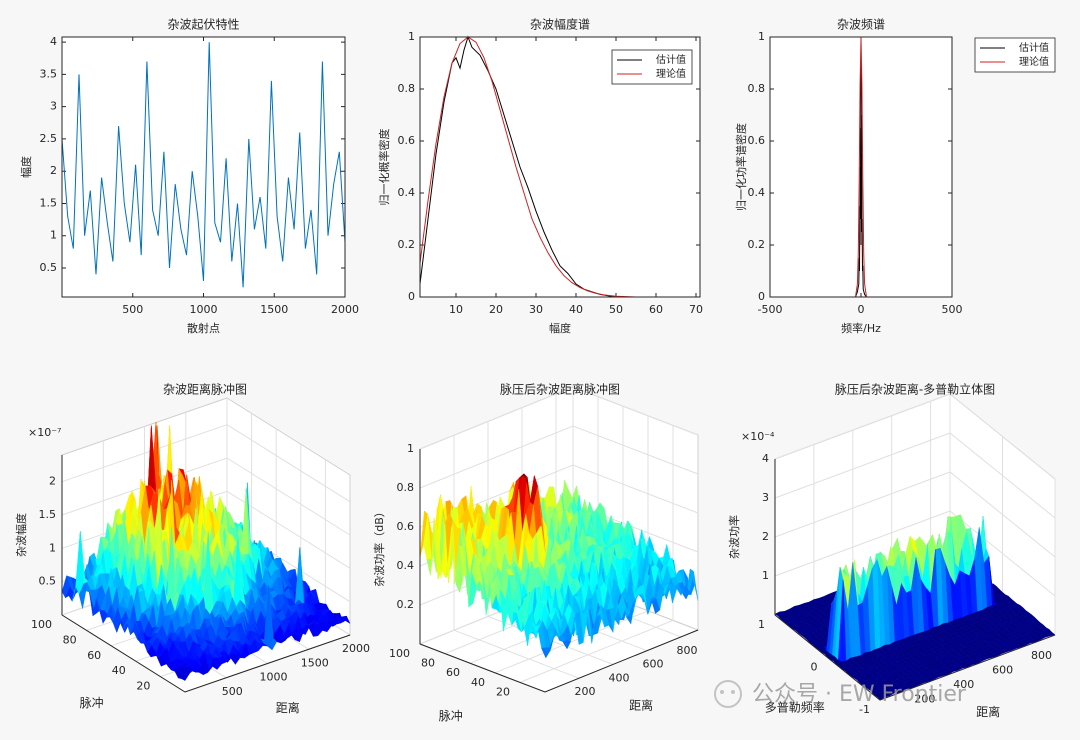 The height and width of the screenshot is (740, 1080). I want to click on axes, so click(203, 167).